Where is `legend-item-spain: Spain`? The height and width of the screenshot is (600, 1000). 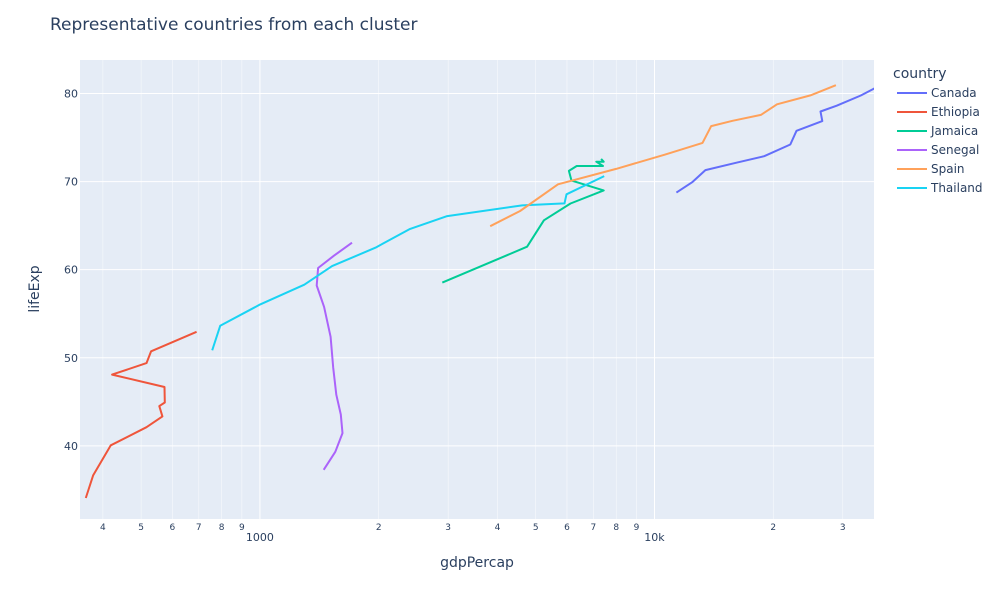
legend-item-spain: Spain is located at coordinates (931, 169).